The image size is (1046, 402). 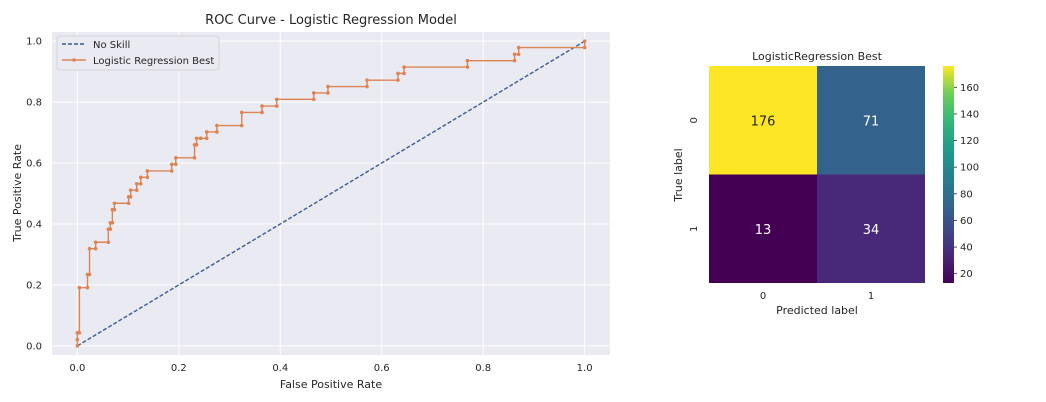 What do you see at coordinates (871, 230) in the screenshot?
I see `confusion-cell-value: 34` at bounding box center [871, 230].